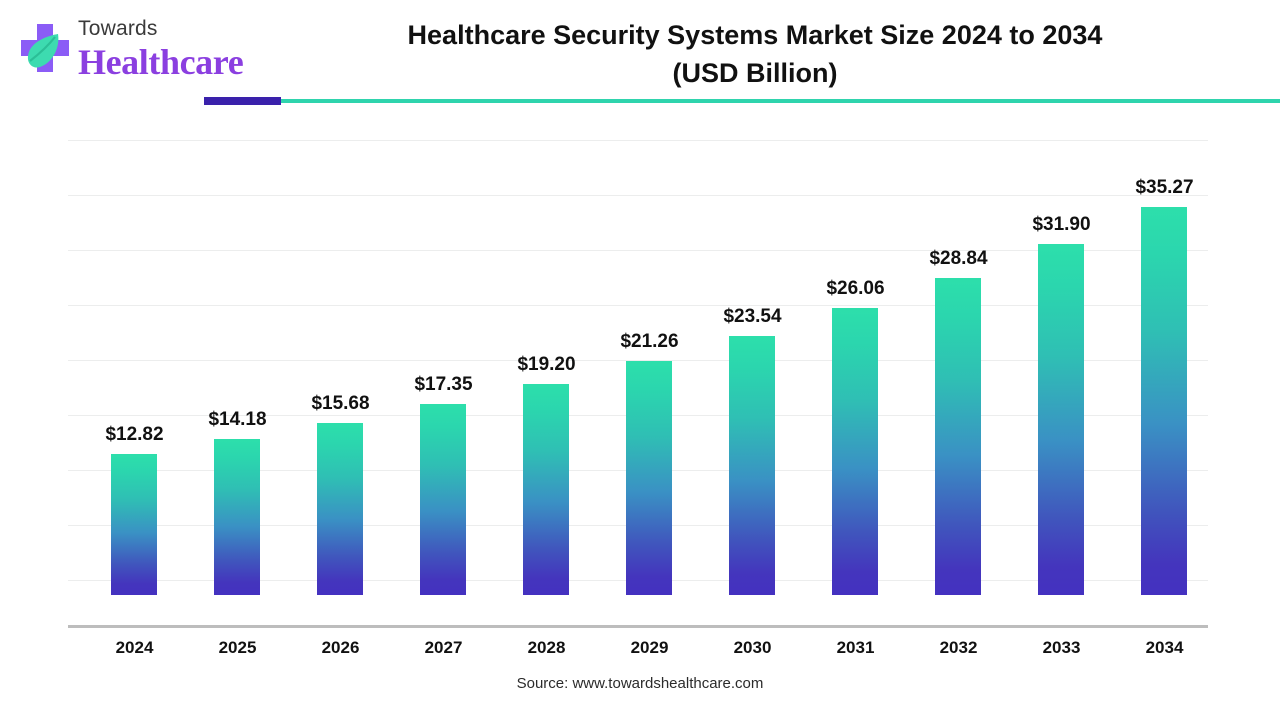 The image size is (1280, 720). I want to click on bar-slot: $19.20, so click(546, 352).